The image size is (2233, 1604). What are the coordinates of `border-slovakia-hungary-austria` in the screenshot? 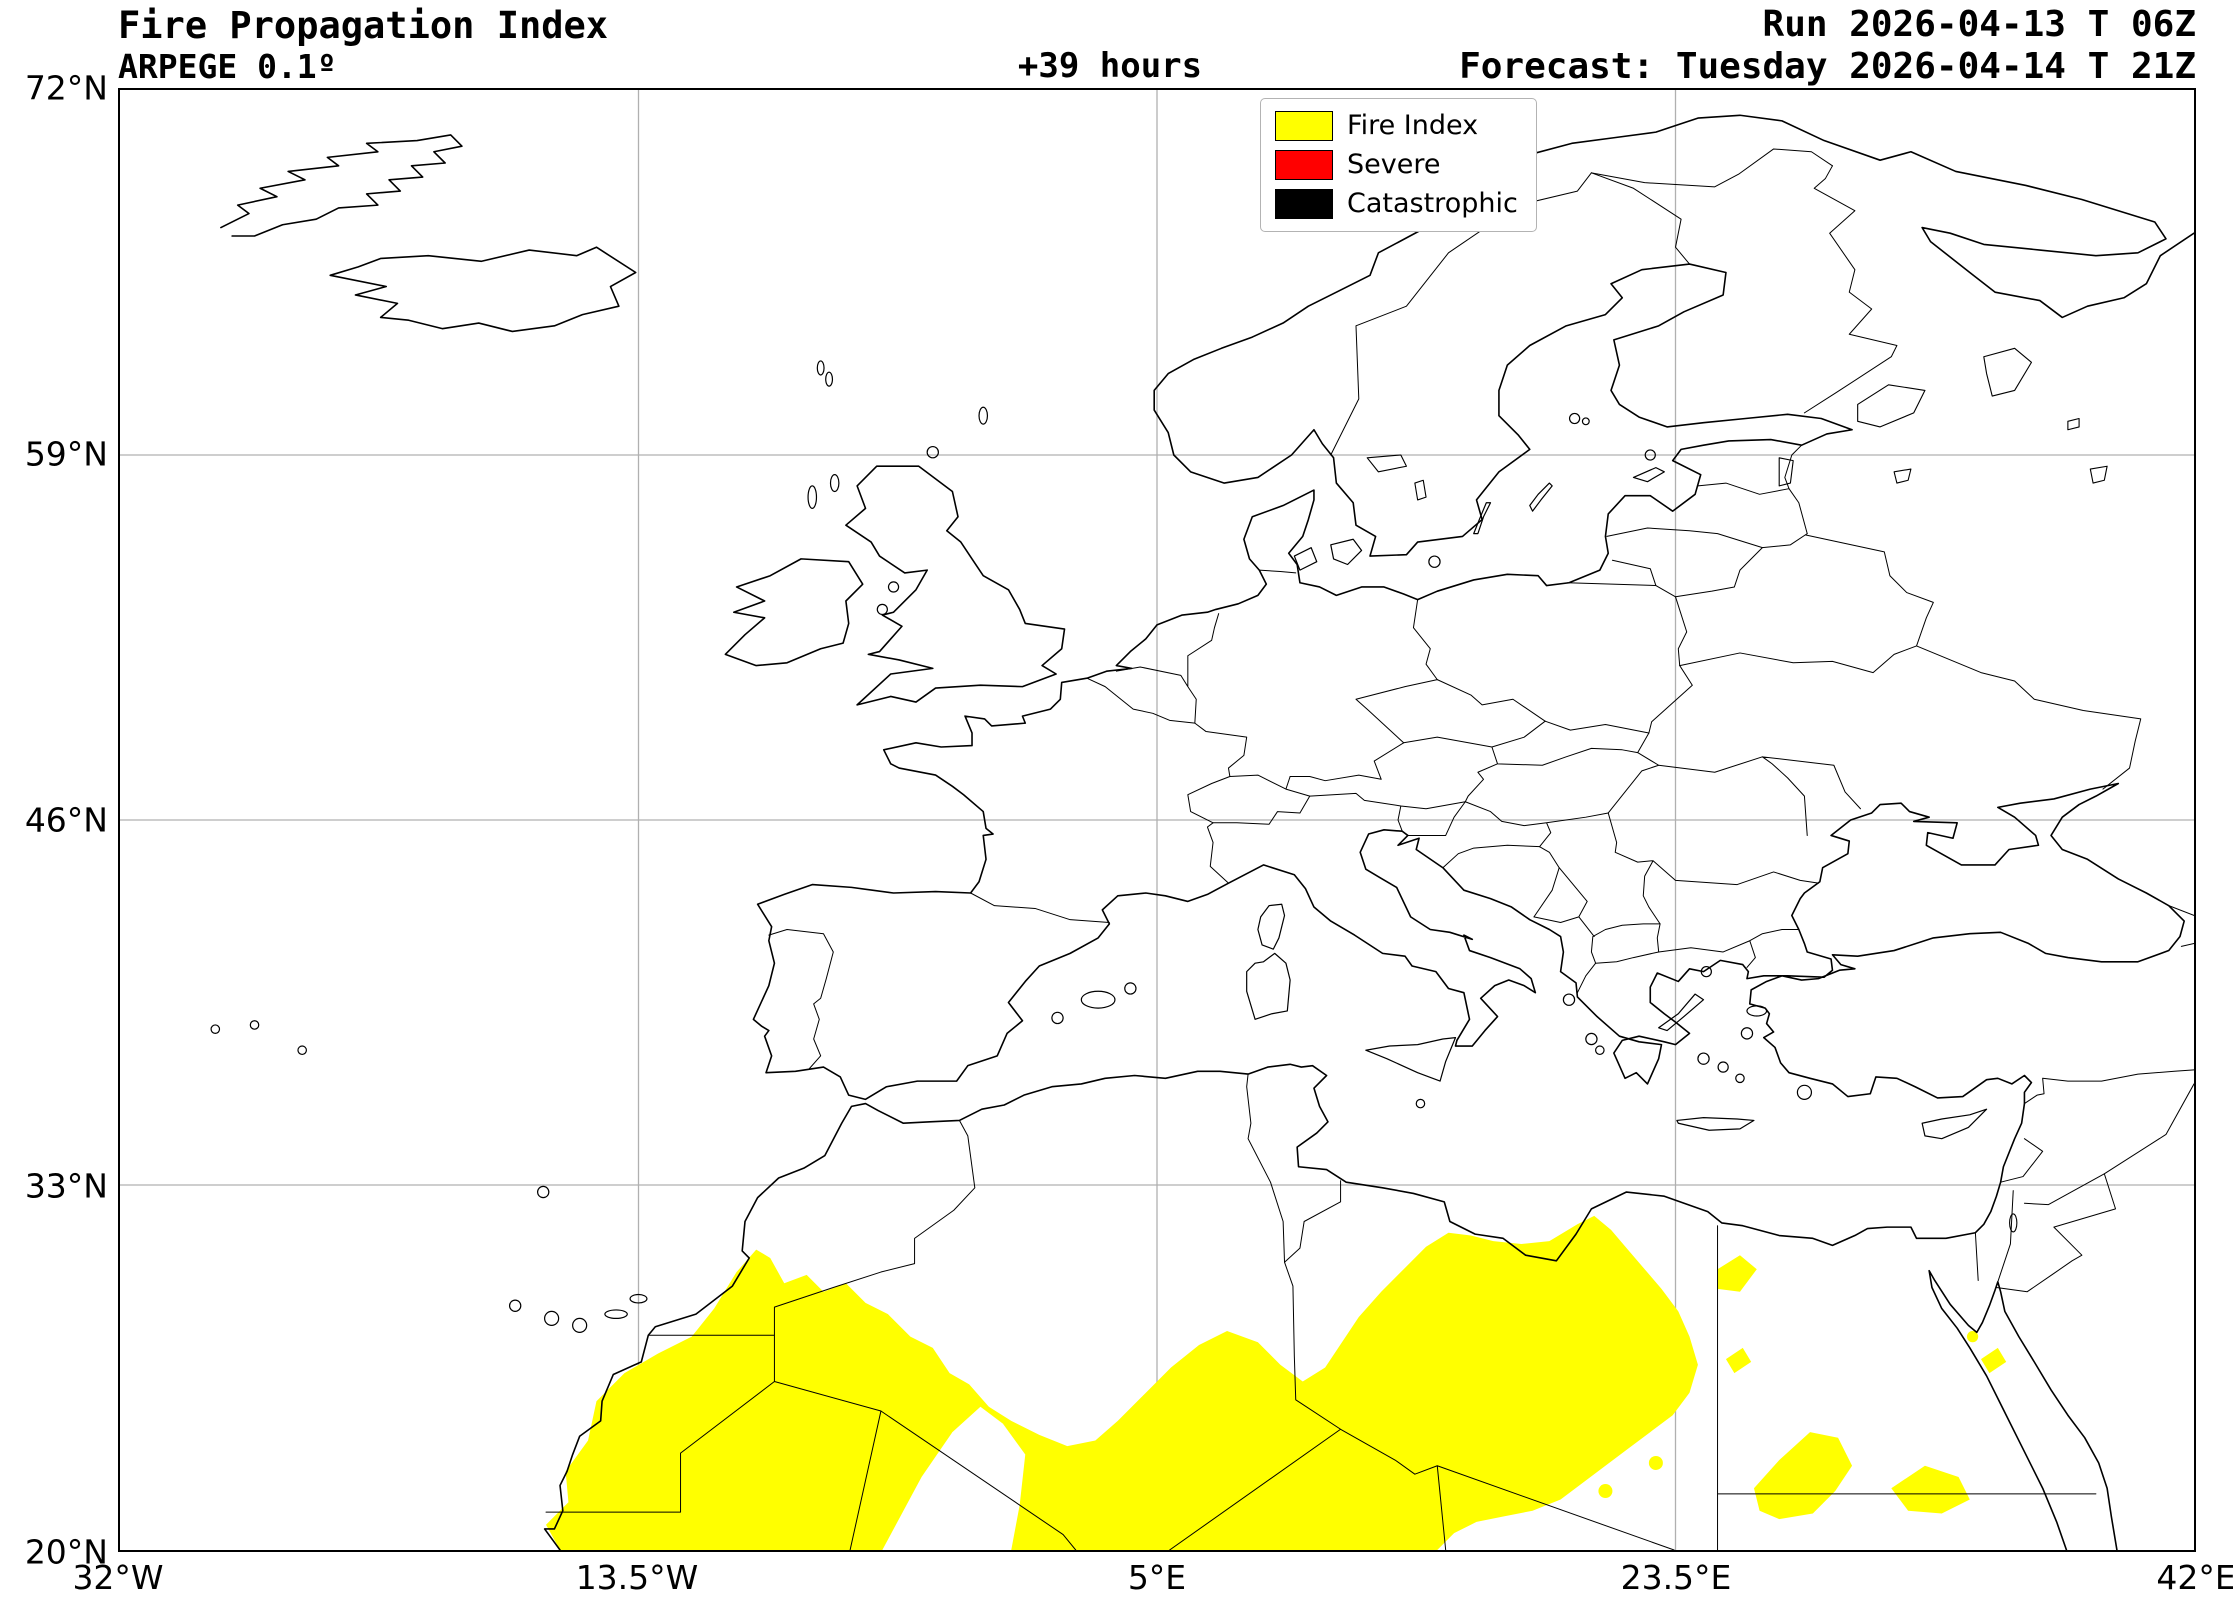 It's located at (1551, 774).